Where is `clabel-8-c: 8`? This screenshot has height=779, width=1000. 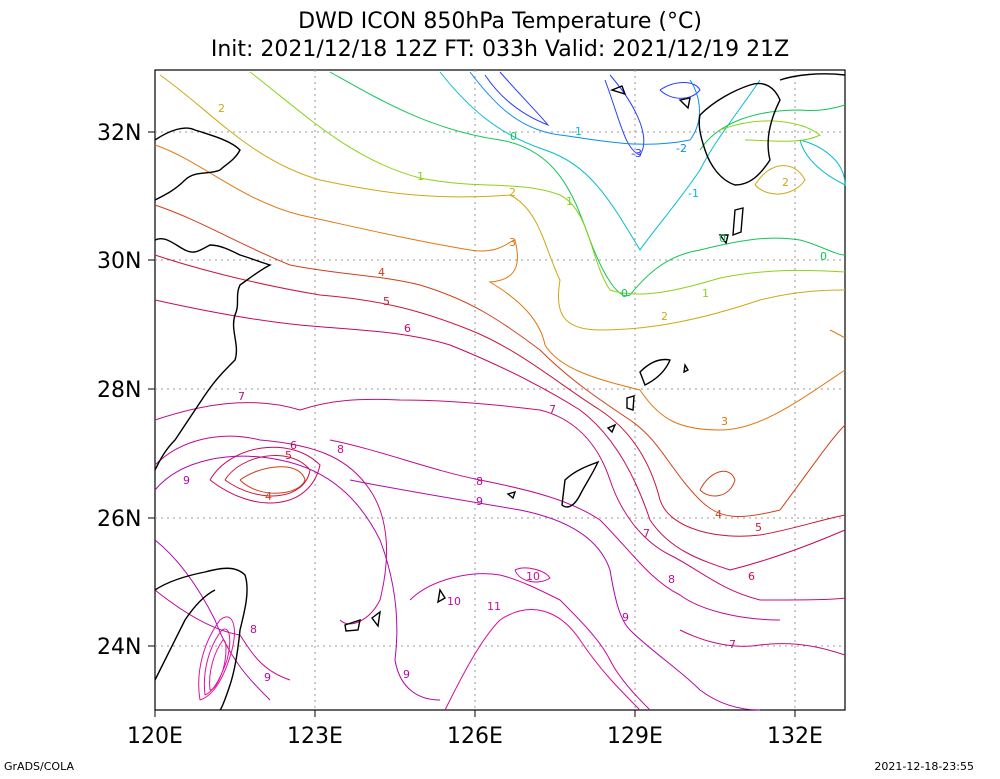
clabel-8-c: 8 is located at coordinates (671, 579).